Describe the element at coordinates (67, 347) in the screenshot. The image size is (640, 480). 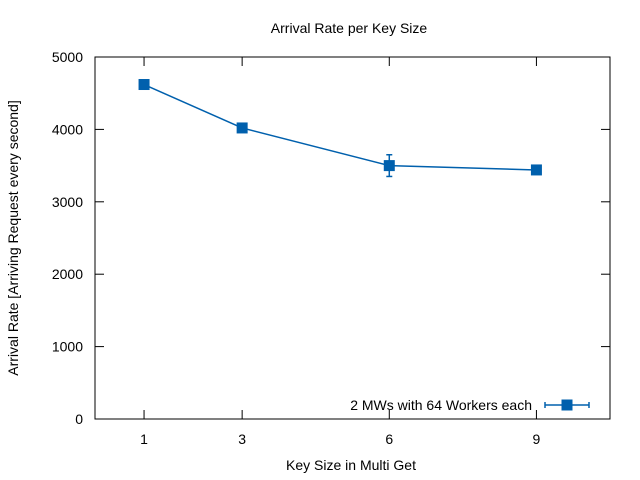
I see `y-tick-label: 1000` at that location.